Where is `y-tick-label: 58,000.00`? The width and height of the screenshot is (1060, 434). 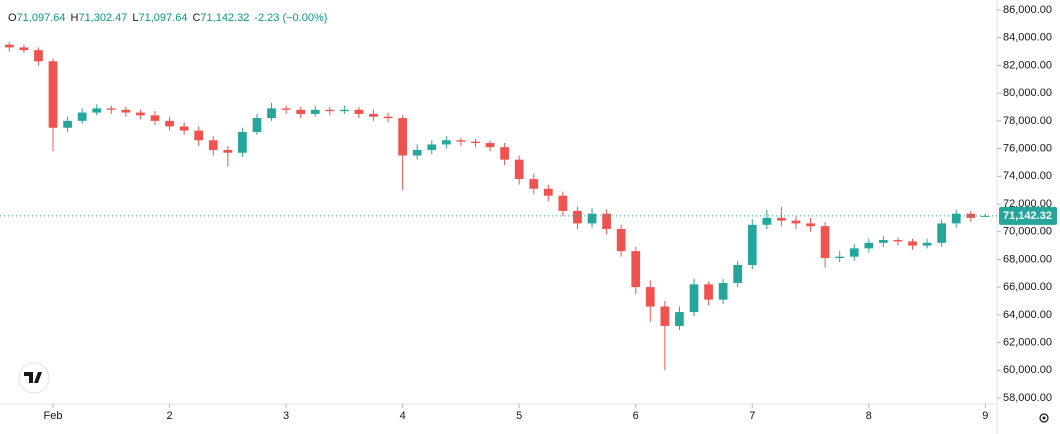
y-tick-label: 58,000.00 is located at coordinates (1027, 398).